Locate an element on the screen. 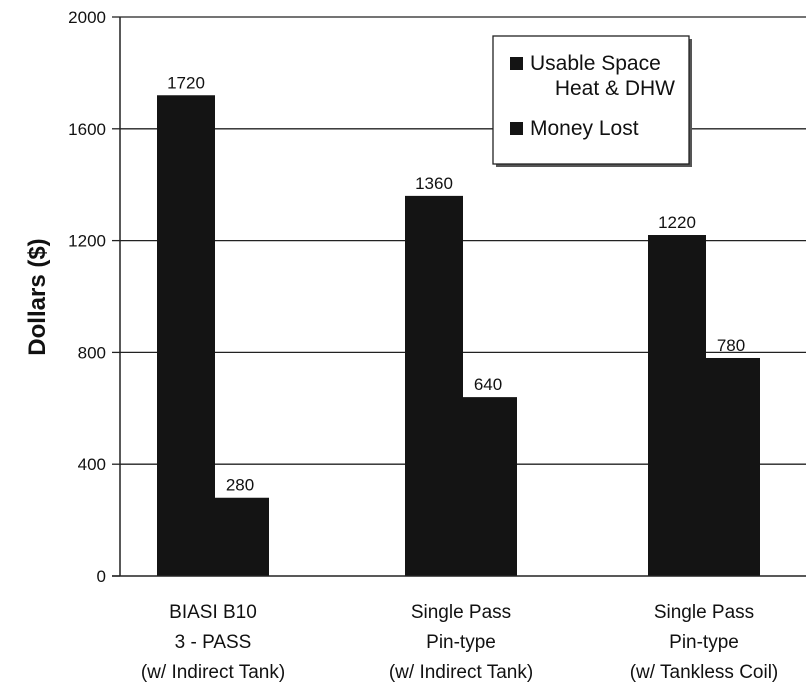 The image size is (811, 690). legend-entry-line: Usable Space is located at coordinates (595, 63).